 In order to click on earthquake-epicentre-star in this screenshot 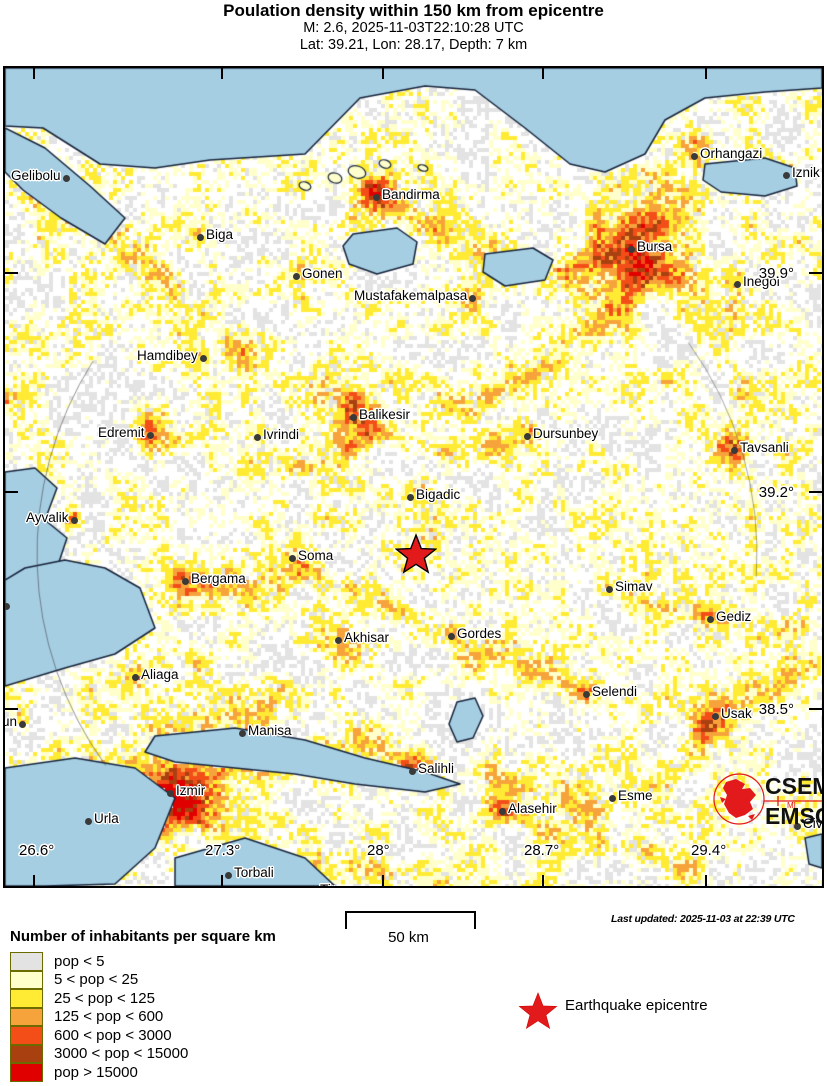, I will do `click(416, 556)`.